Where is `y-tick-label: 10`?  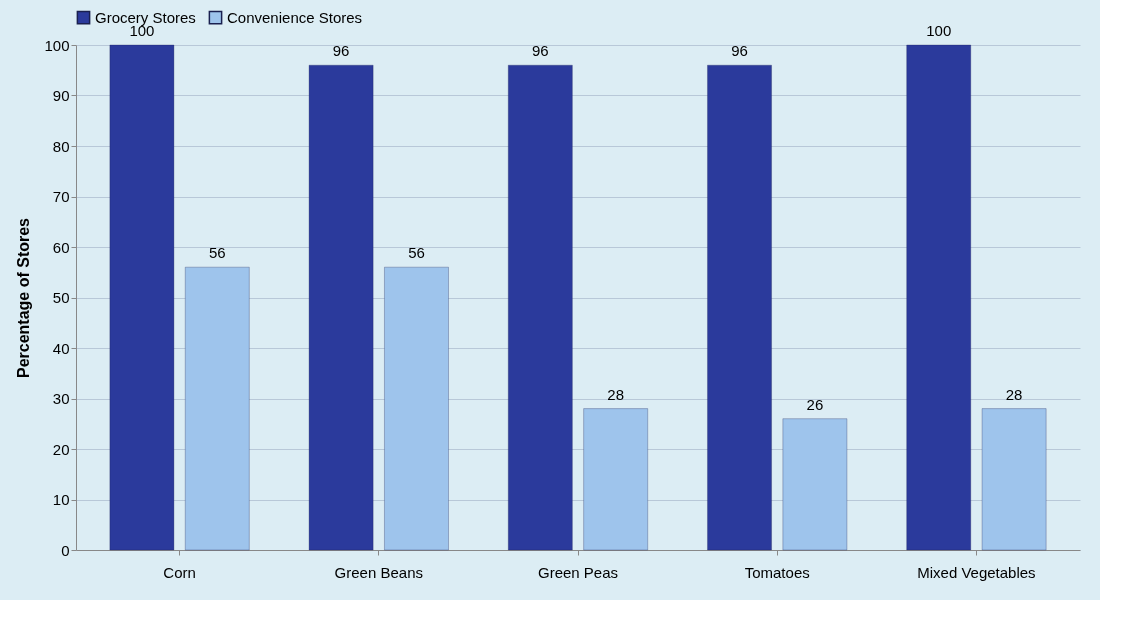
y-tick-label: 10 is located at coordinates (61, 499).